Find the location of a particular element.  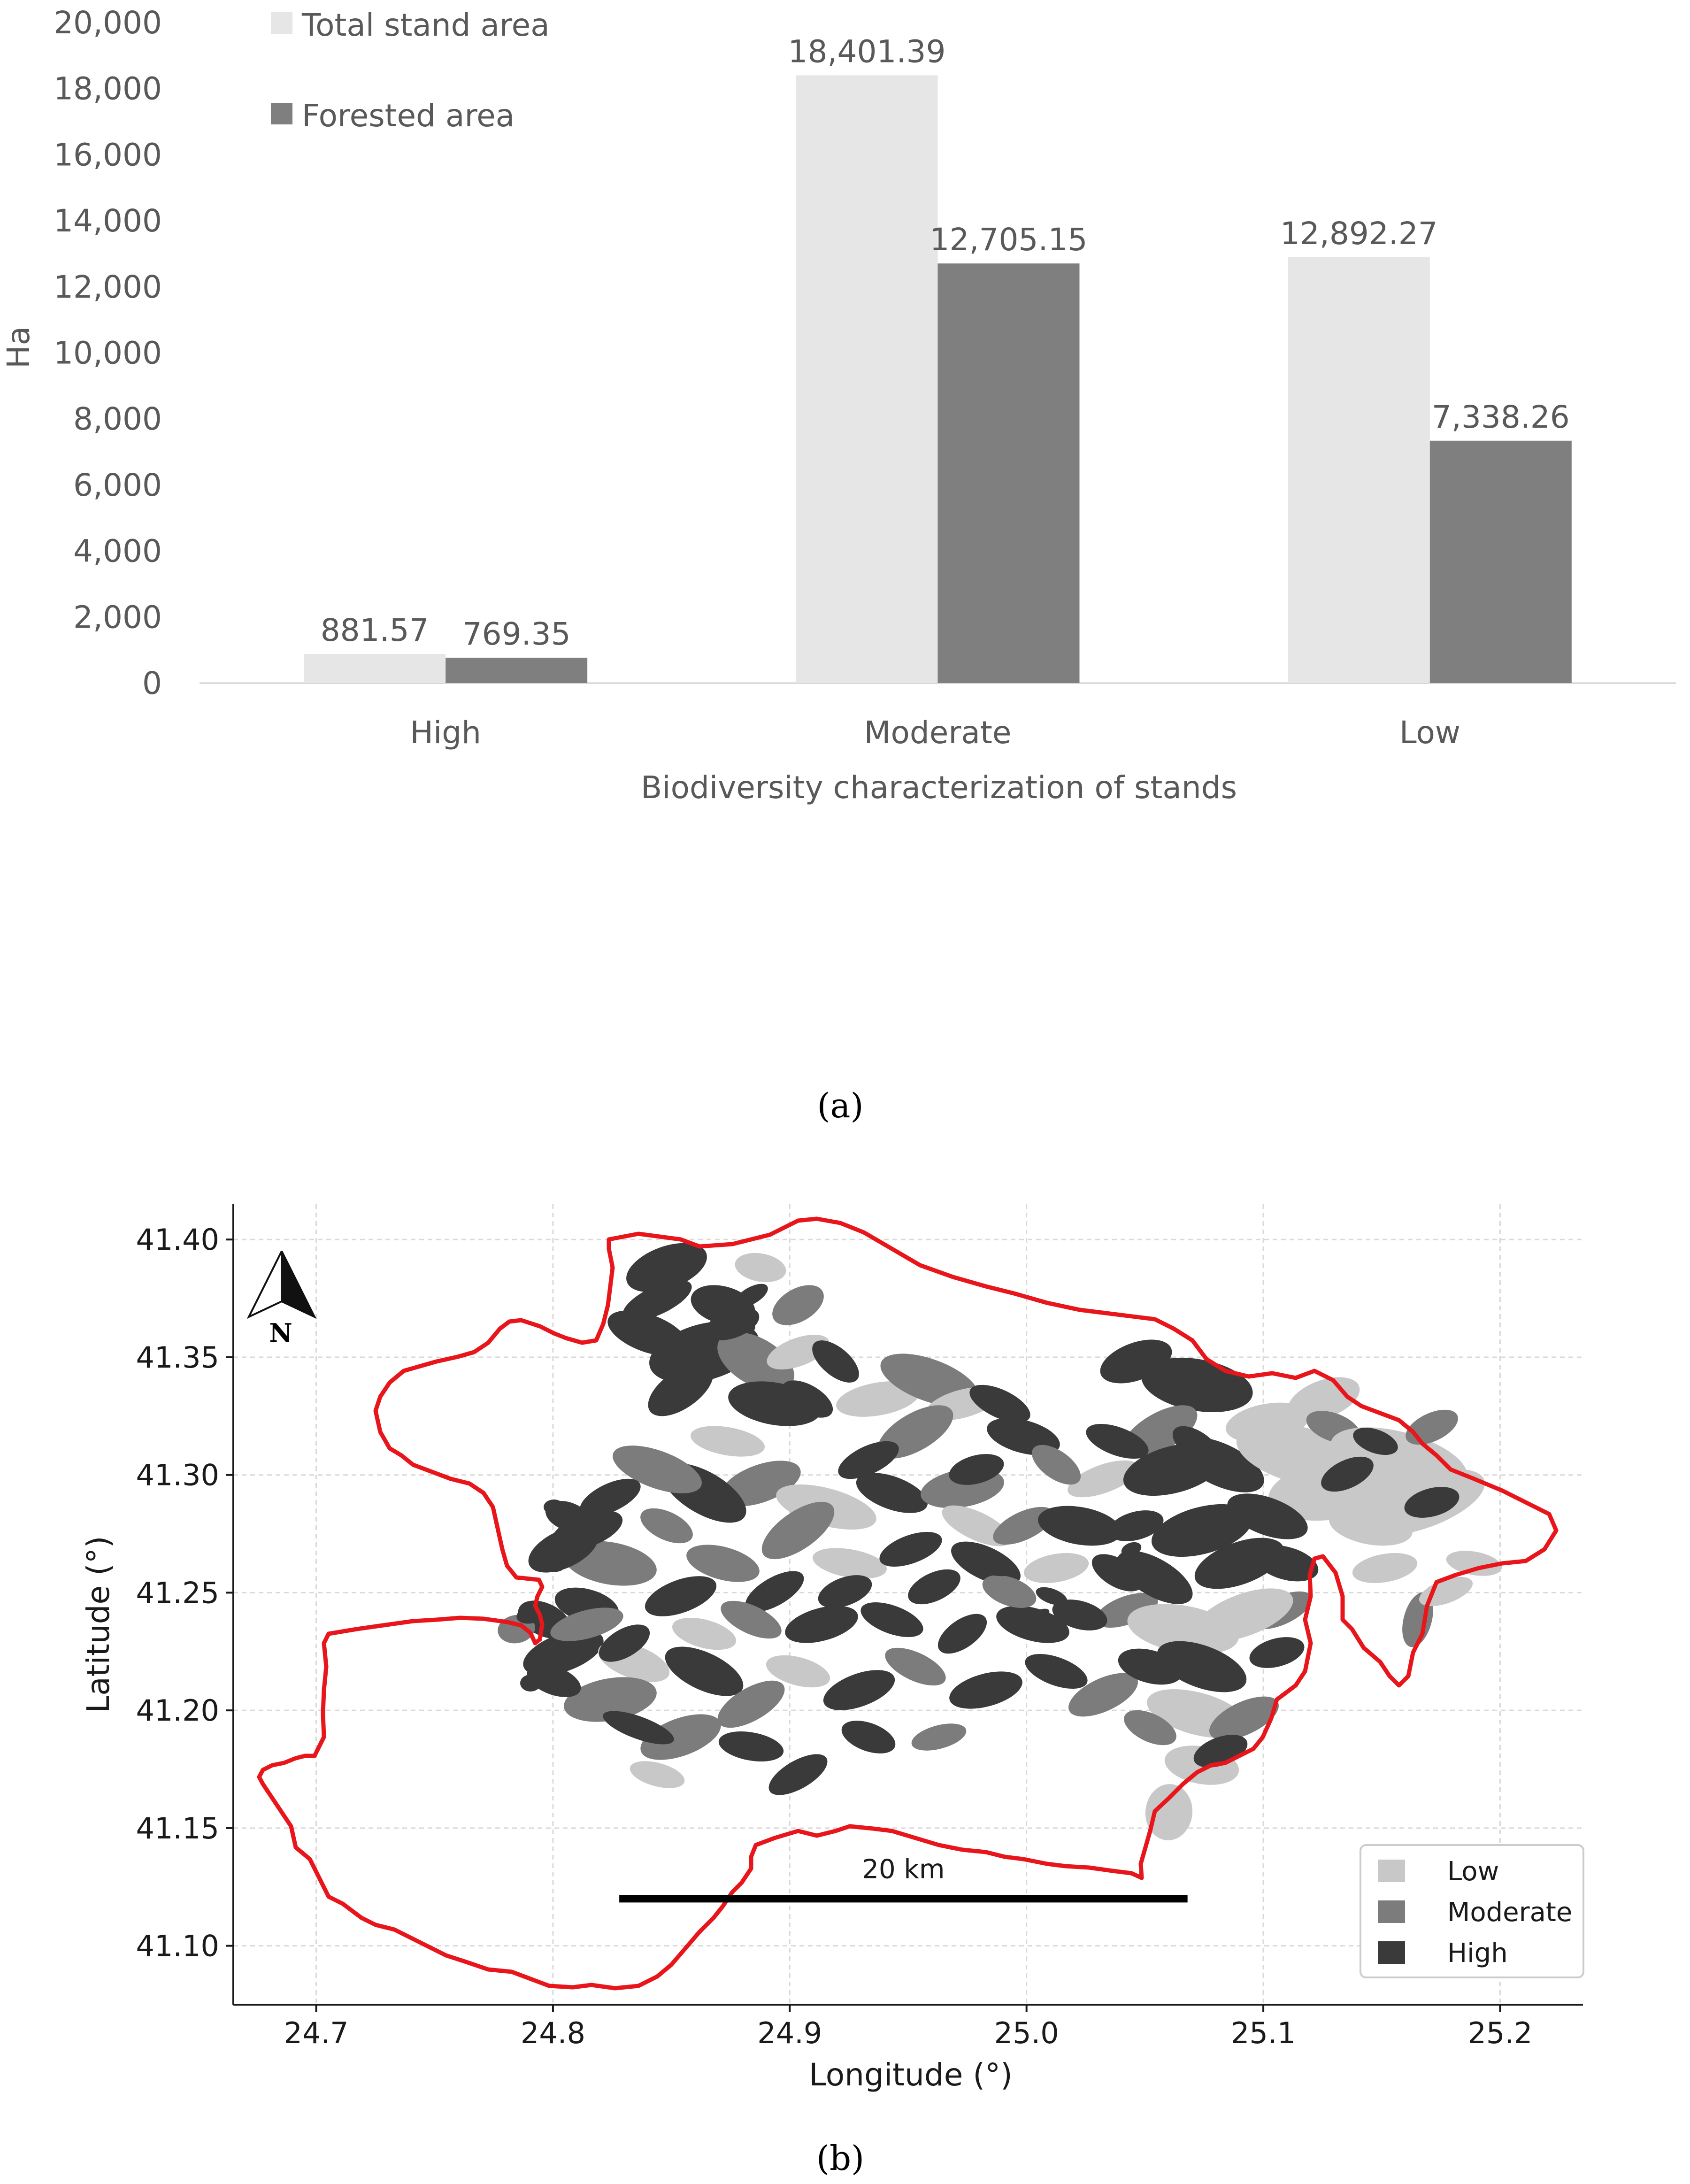

map-x-tick-label: 25.2 is located at coordinates (1499, 2033).